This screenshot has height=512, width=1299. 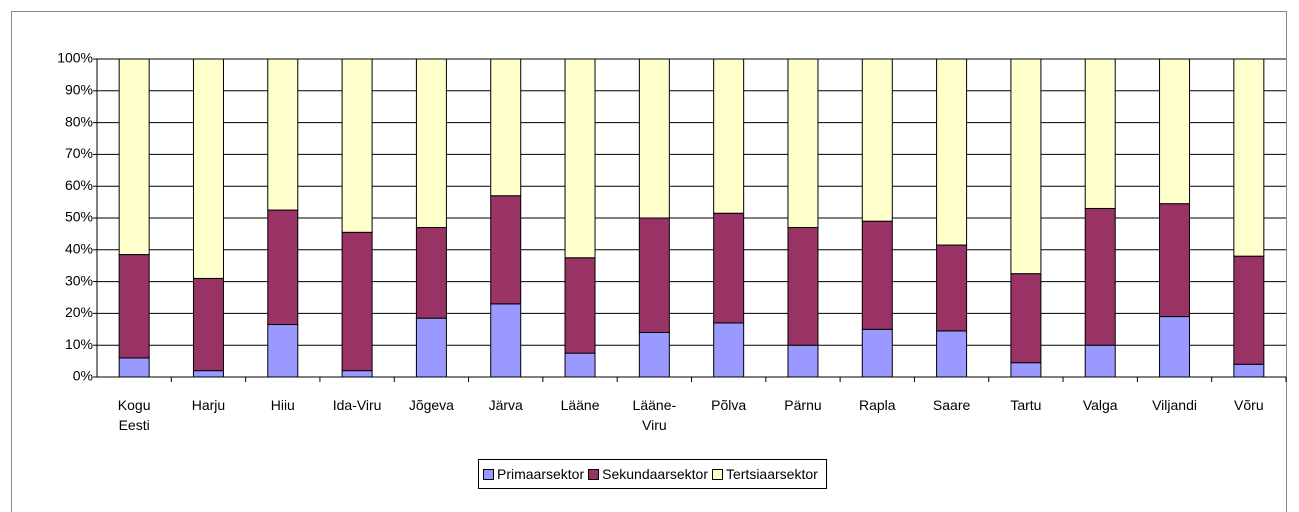 I want to click on x-tick-label: Jõgeva, so click(x=431, y=405).